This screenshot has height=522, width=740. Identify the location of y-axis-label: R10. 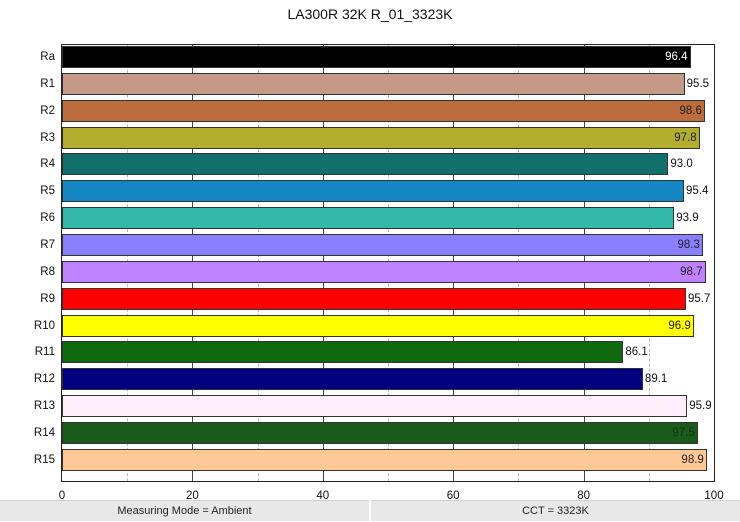
(44, 325).